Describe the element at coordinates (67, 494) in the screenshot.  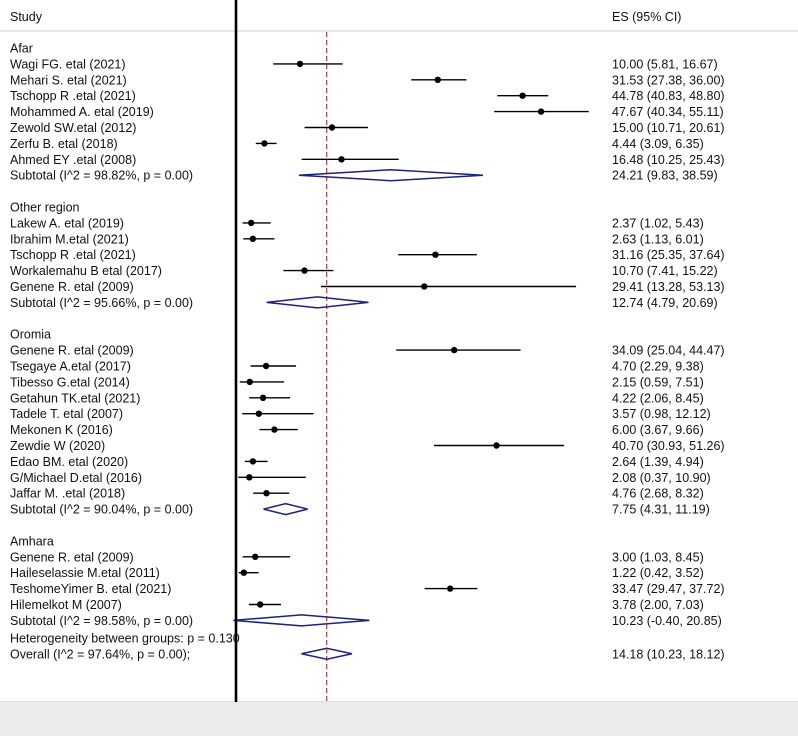
I see `study-label: Jaffar M. .etal (2018)` at that location.